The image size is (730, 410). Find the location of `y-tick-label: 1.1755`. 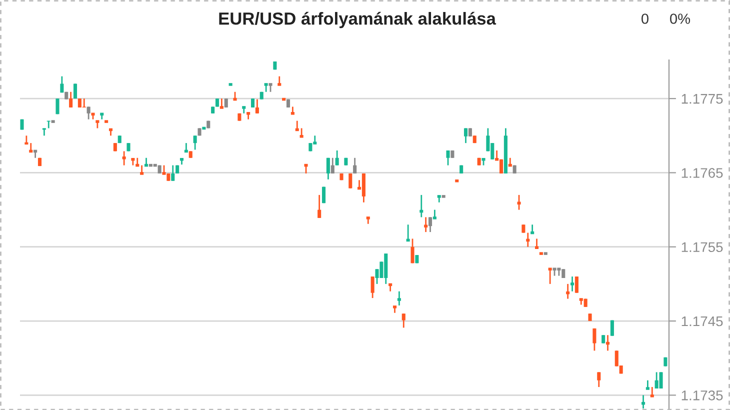

y-tick-label: 1.1755 is located at coordinates (702, 247).